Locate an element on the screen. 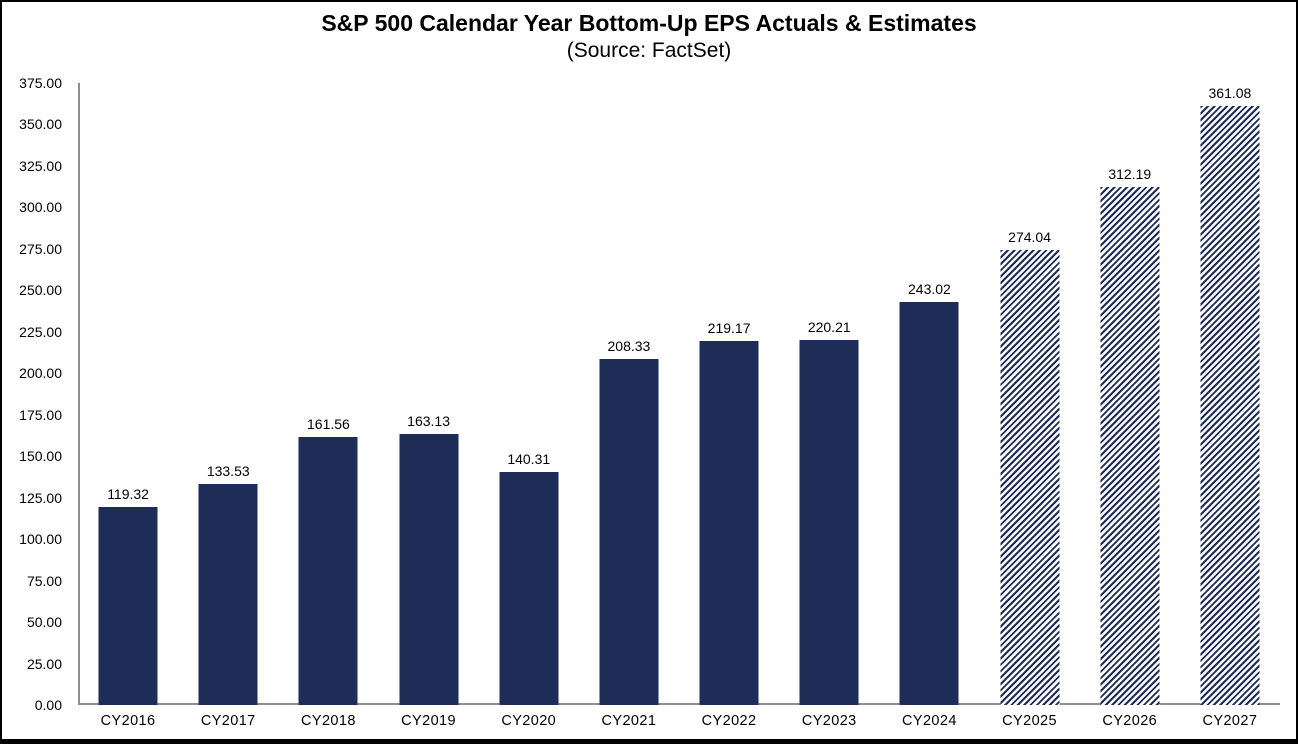  y-tick-label: 0.00 is located at coordinates (48, 705).